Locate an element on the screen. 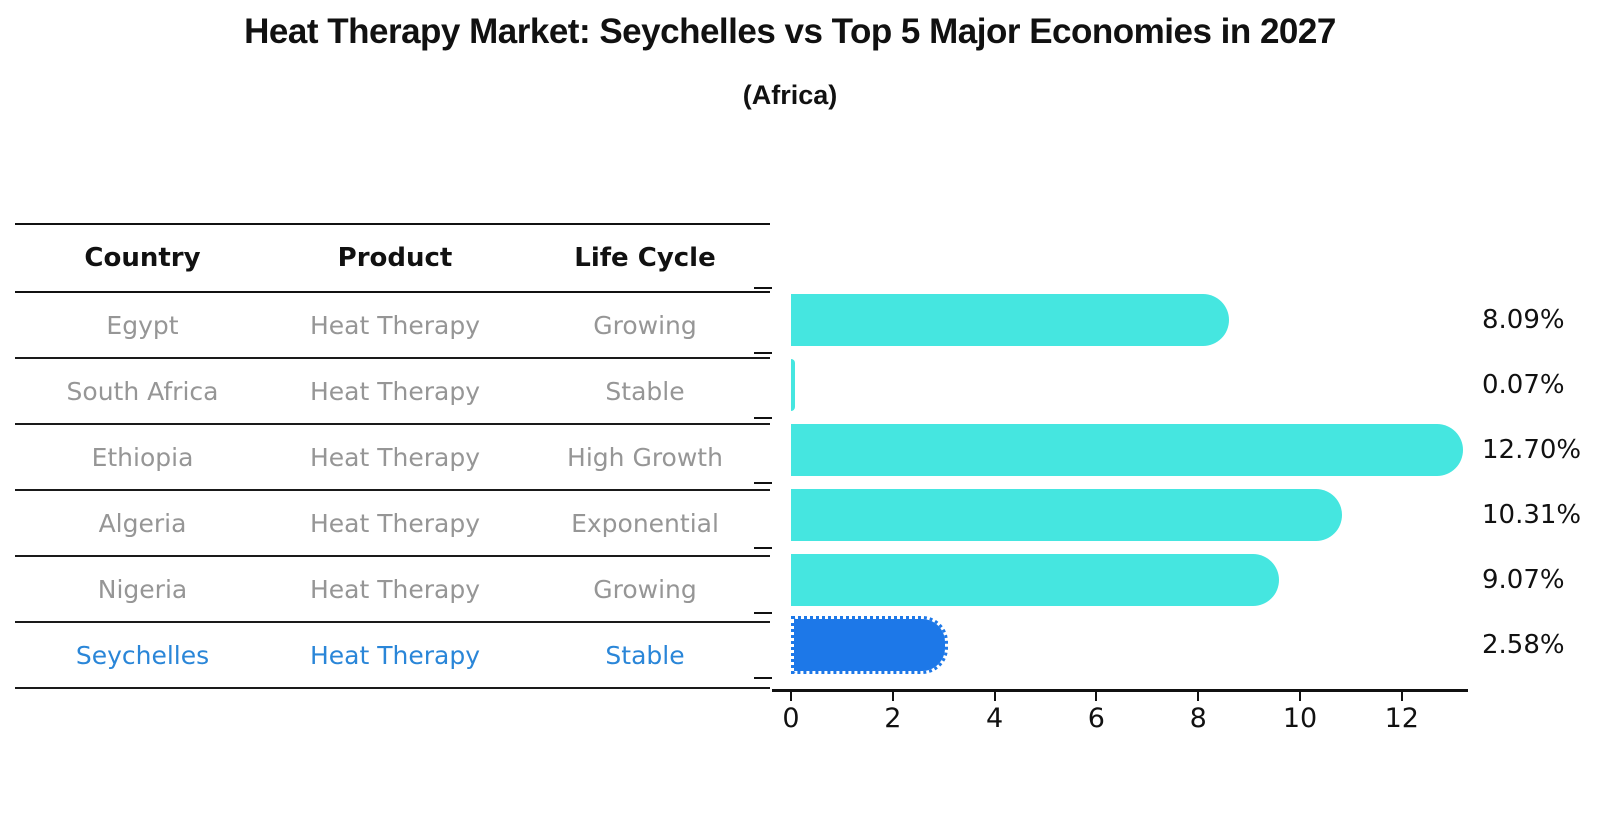 The image size is (1604, 823). table-row-south-africa: South Africa Heat Therapy Stable is located at coordinates (392, 392).